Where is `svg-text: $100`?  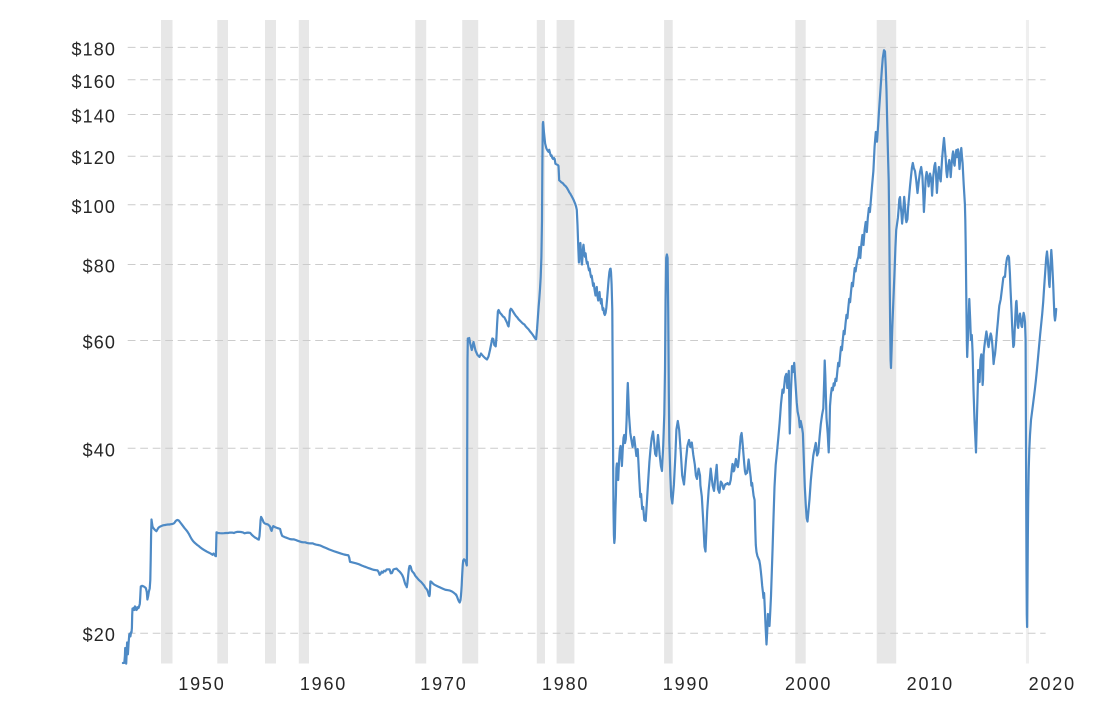 svg-text: $100 is located at coordinates (94, 207).